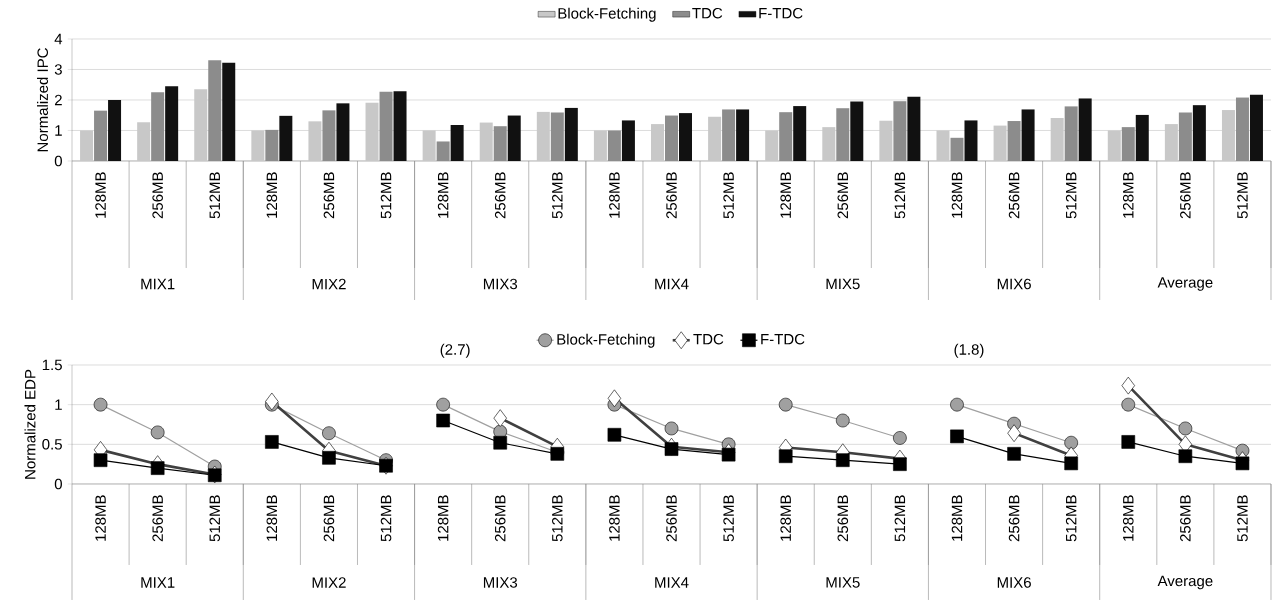 This screenshot has width=1279, height=603. What do you see at coordinates (672, 582) in the screenshot?
I see `text: MIX4` at bounding box center [672, 582].